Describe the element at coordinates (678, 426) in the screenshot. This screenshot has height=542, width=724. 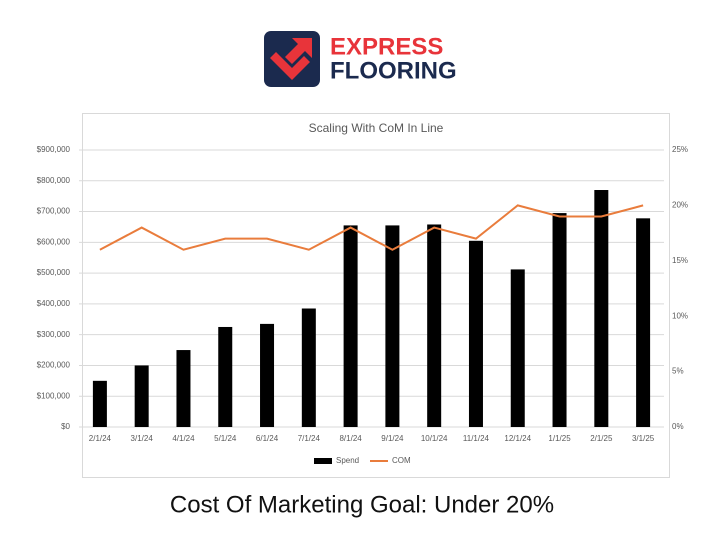
I see `y2-tick-label: 0%` at that location.